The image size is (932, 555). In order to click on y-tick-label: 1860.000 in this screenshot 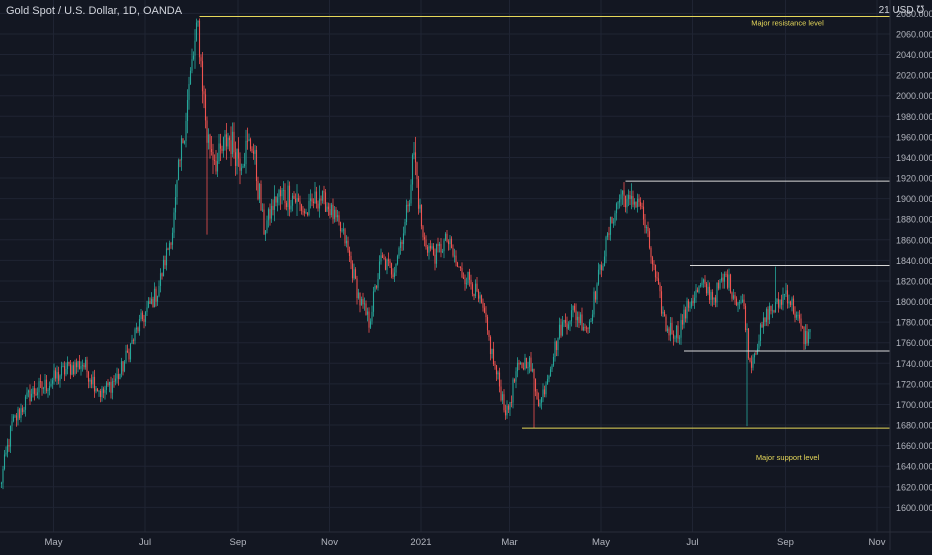, I will do `click(914, 240)`.